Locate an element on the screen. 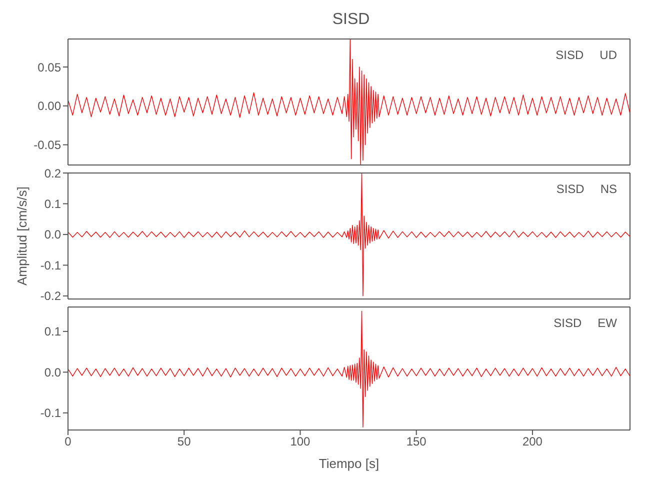 This screenshot has height=500, width=650. annotation: UD is located at coordinates (608, 55).